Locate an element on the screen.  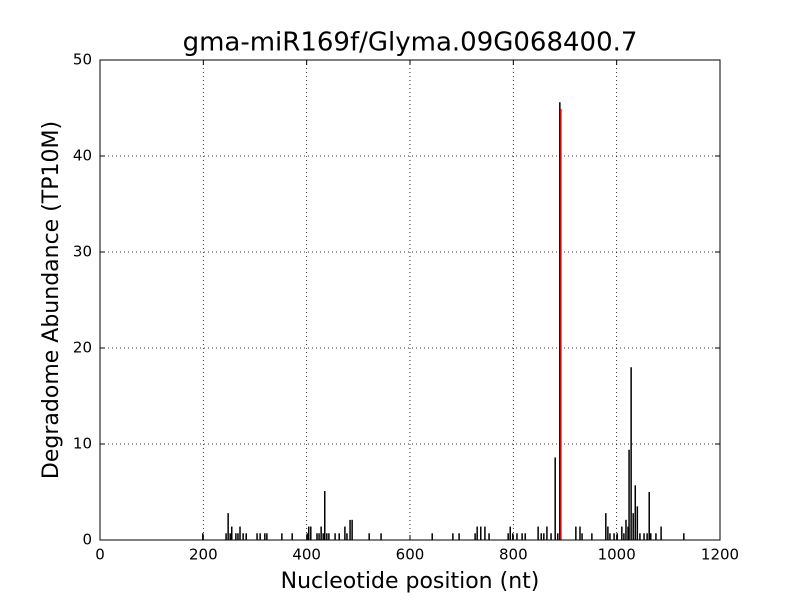
y-tick-label: 40 is located at coordinates (82, 156).